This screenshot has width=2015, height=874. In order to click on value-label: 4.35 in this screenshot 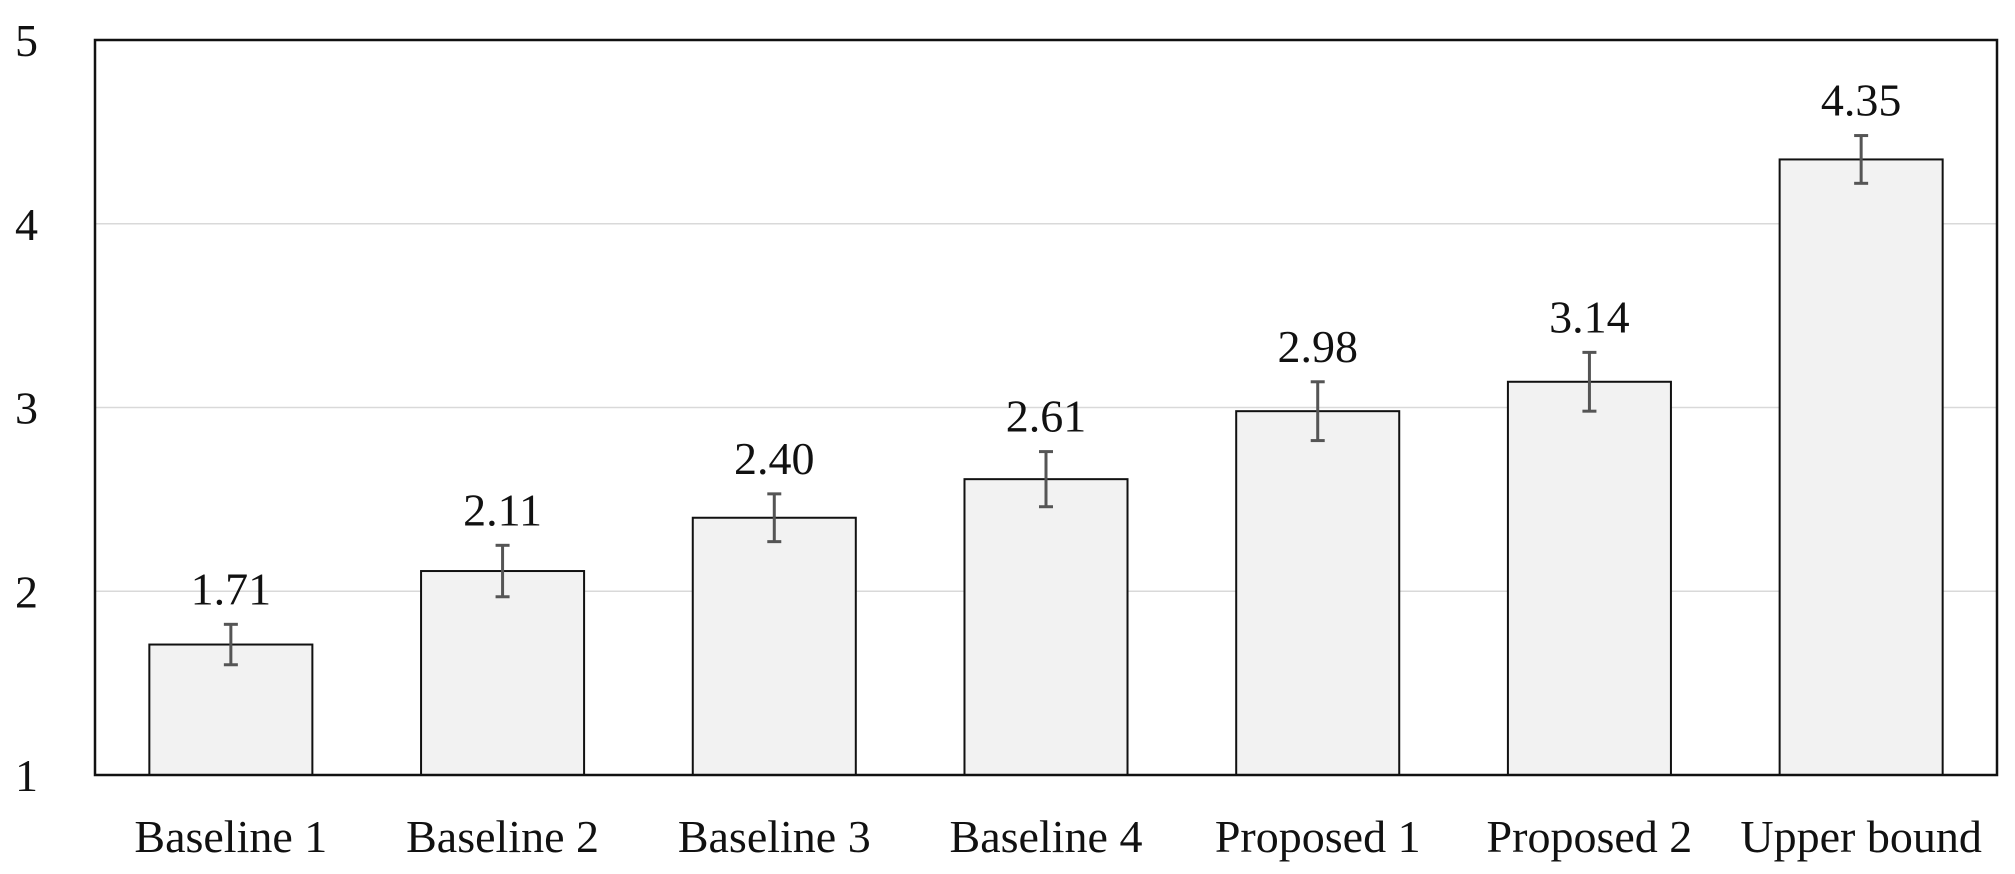, I will do `click(1861, 100)`.